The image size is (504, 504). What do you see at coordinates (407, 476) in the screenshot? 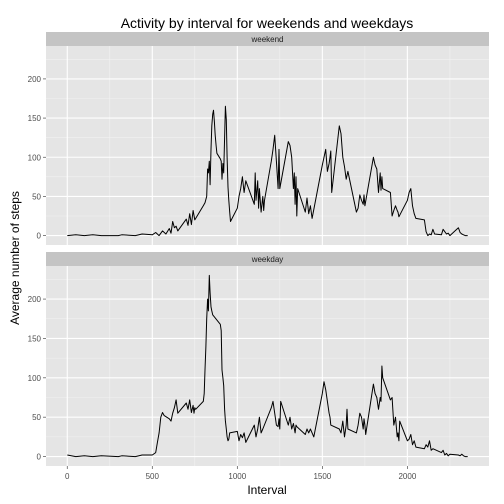
I see `x-tick-label: 2000` at bounding box center [407, 476].